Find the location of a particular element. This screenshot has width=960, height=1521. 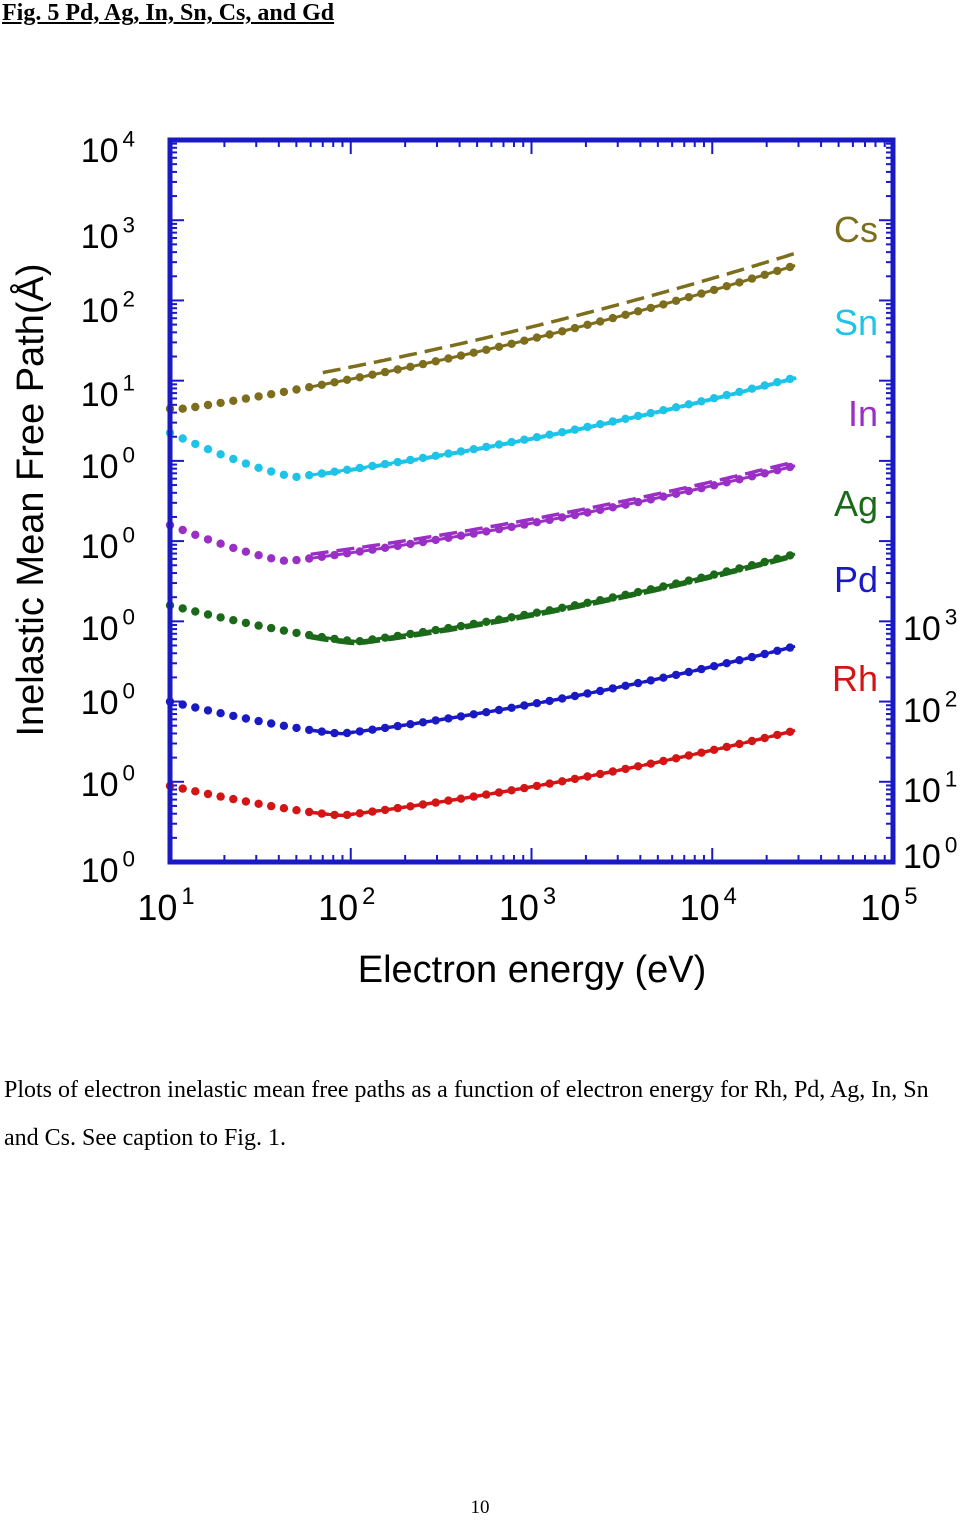

legend-label-in: In is located at coordinates (863, 413).